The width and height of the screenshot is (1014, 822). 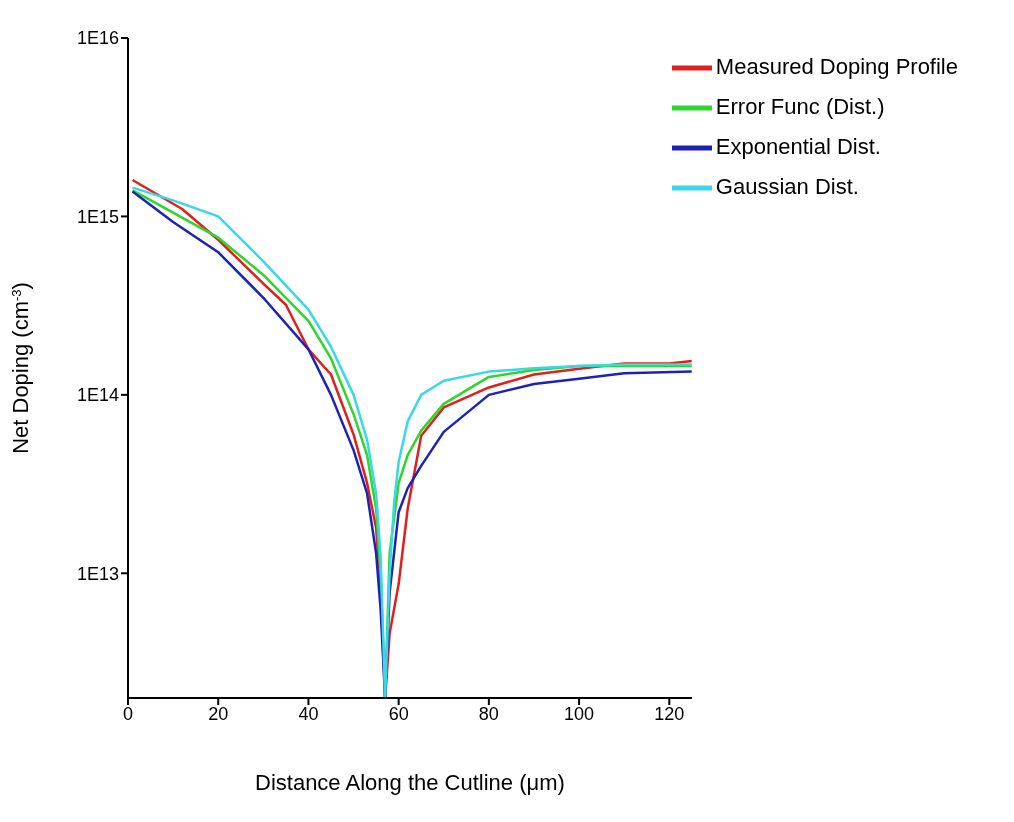 I want to click on legend-label: Exponential Dist., so click(x=798, y=146).